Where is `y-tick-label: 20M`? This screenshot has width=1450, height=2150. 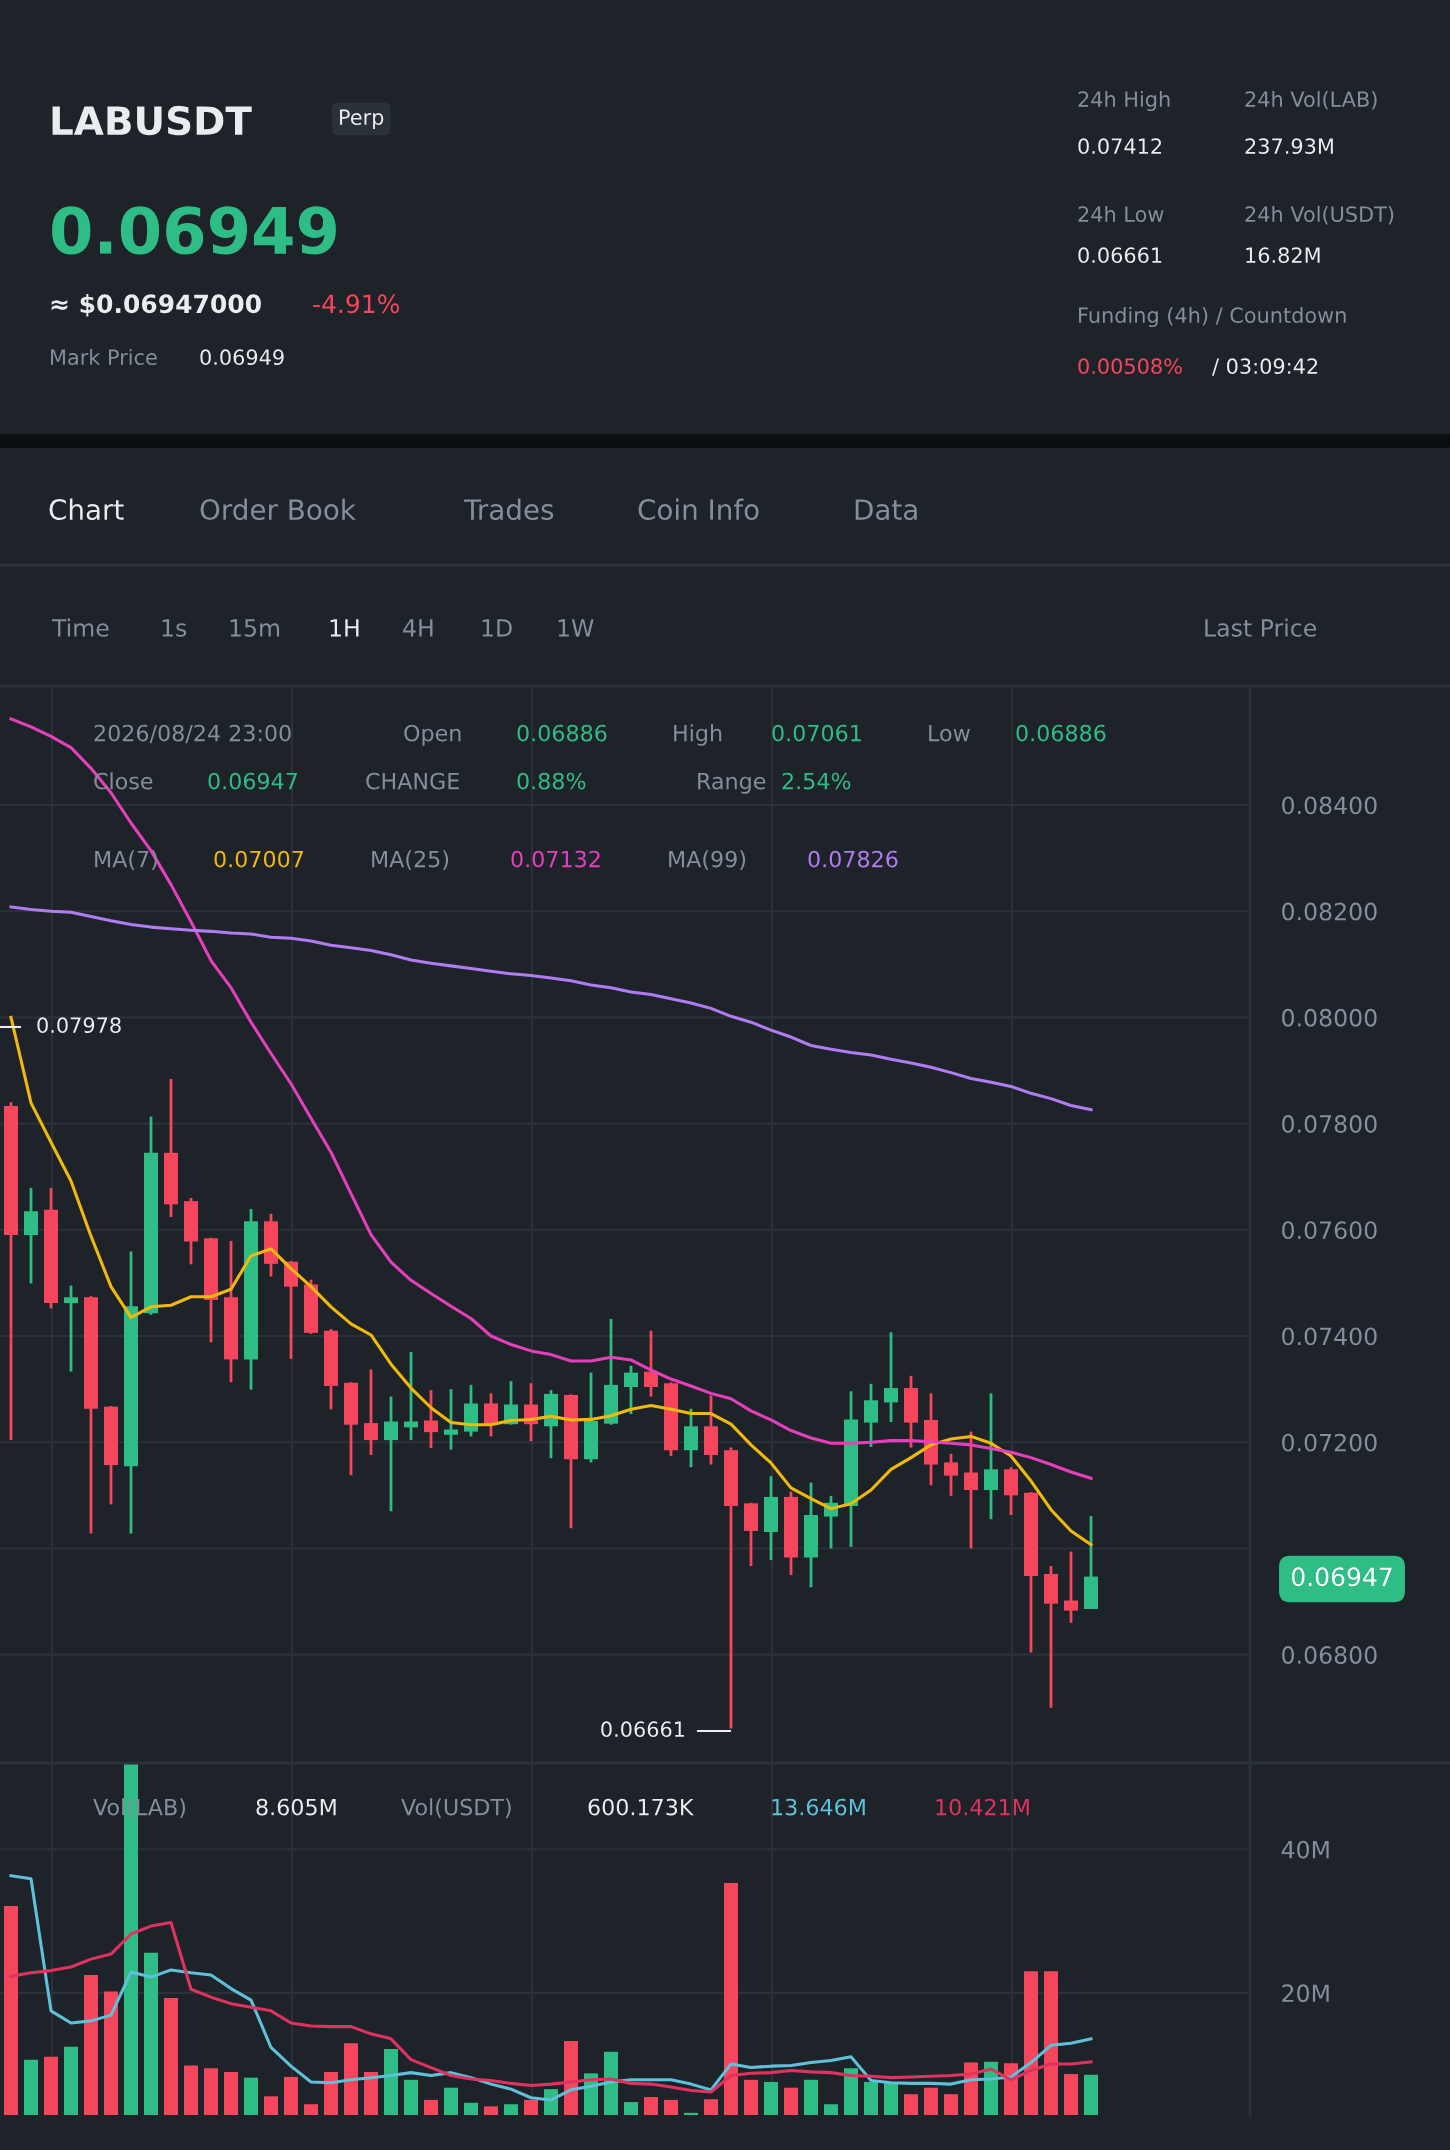 y-tick-label: 20M is located at coordinates (1305, 1993).